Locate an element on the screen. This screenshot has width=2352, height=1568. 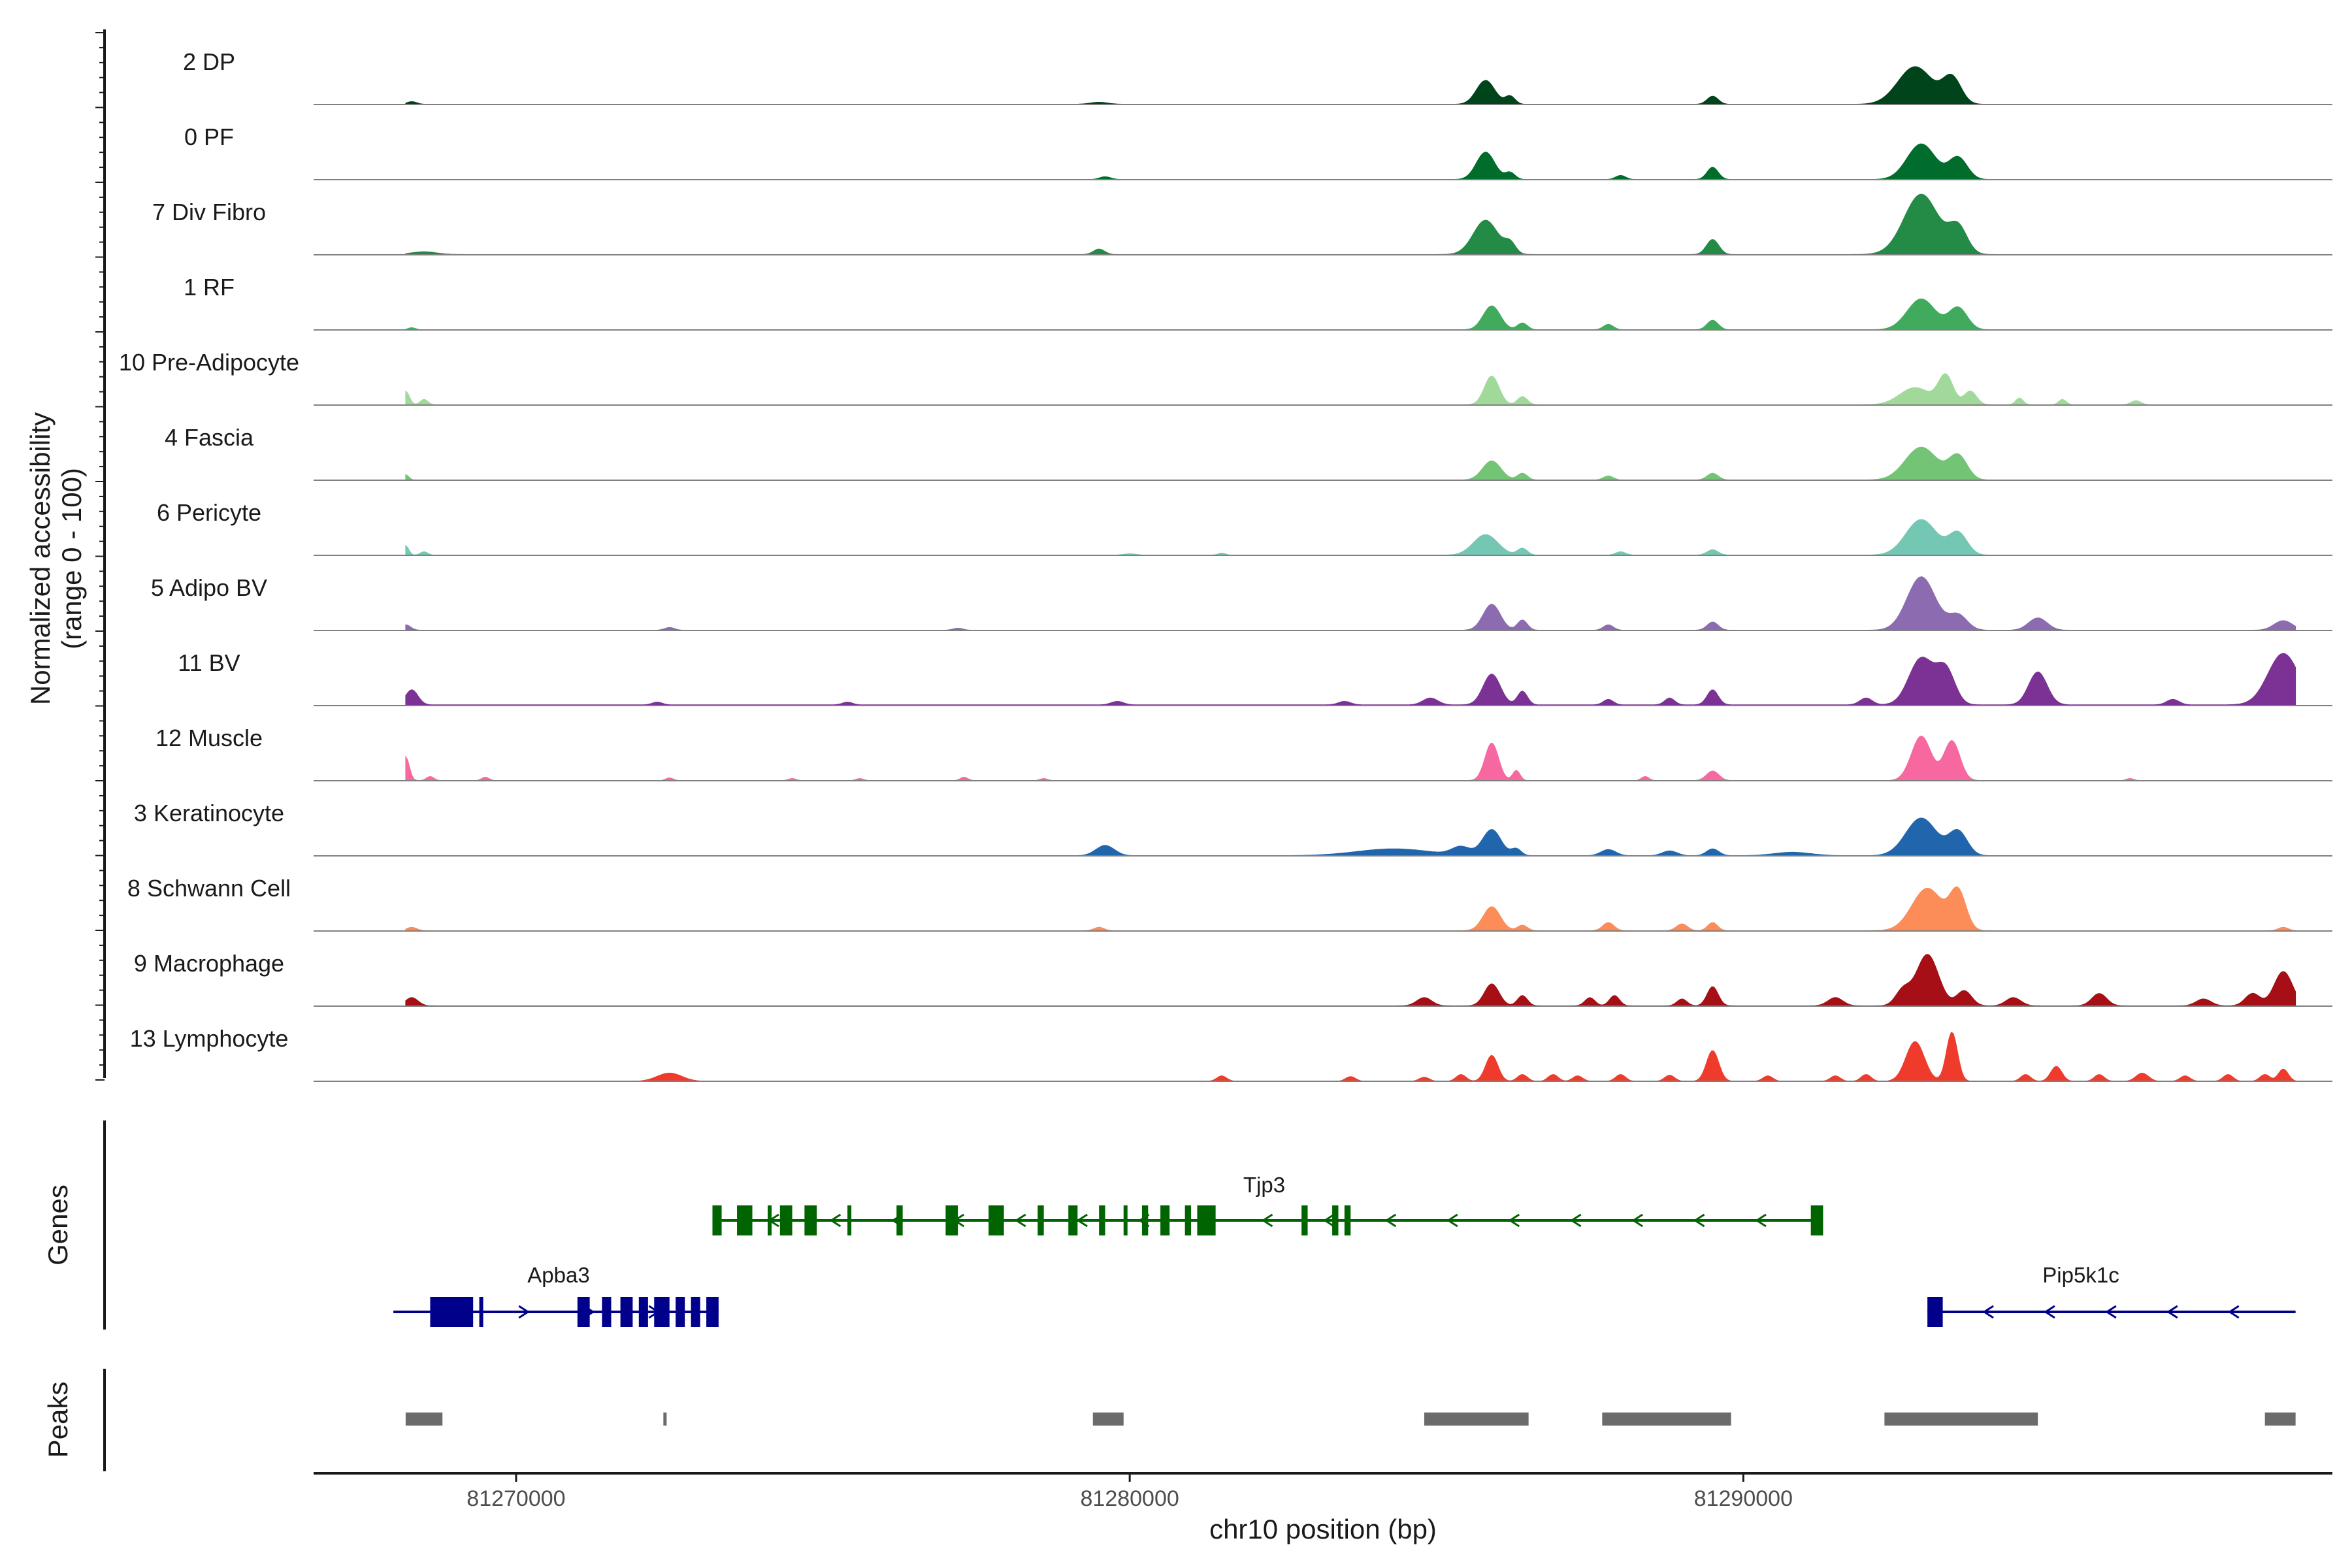
track-12-muscle: 12 Muscle is located at coordinates (1243, 753).